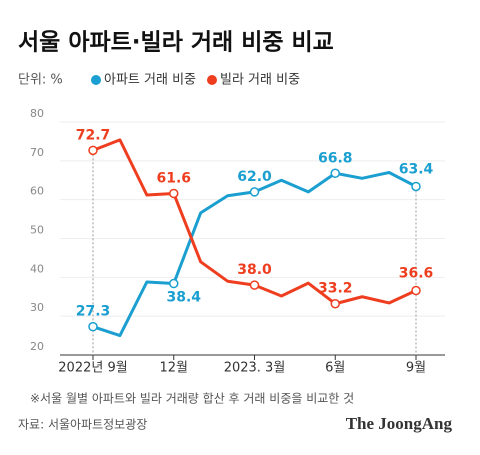  What do you see at coordinates (37, 152) in the screenshot?
I see `y-tick-label: 70` at bounding box center [37, 152].